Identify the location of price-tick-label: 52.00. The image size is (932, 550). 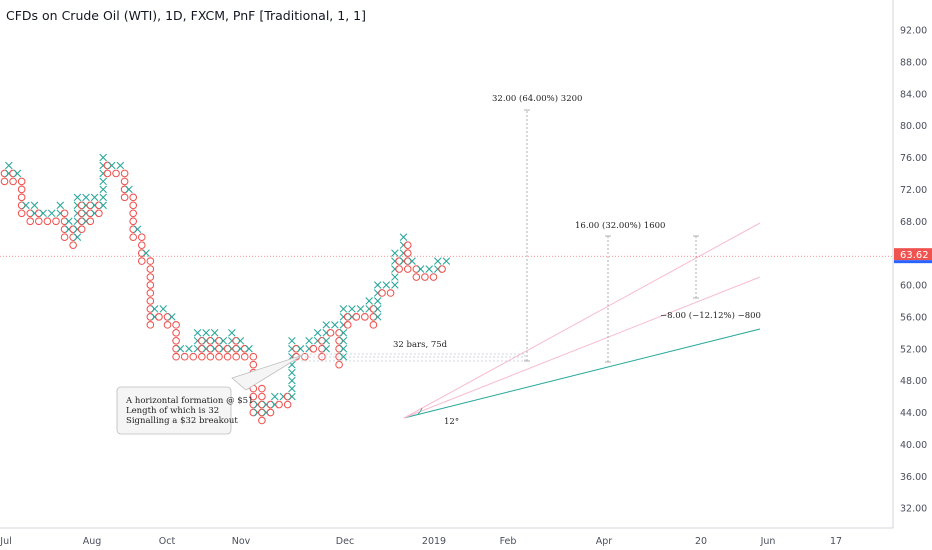
(913, 349).